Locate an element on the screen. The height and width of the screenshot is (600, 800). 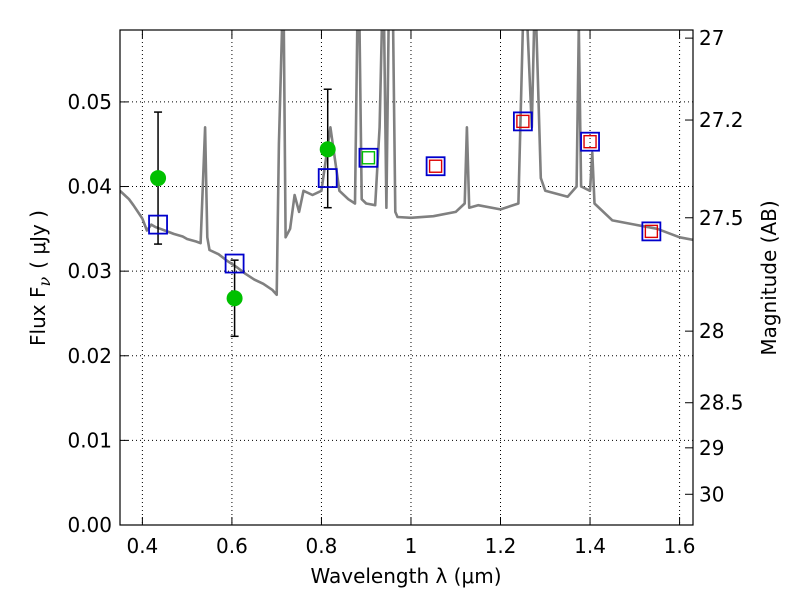
right-tick-label: 29 is located at coordinates (711, 448).